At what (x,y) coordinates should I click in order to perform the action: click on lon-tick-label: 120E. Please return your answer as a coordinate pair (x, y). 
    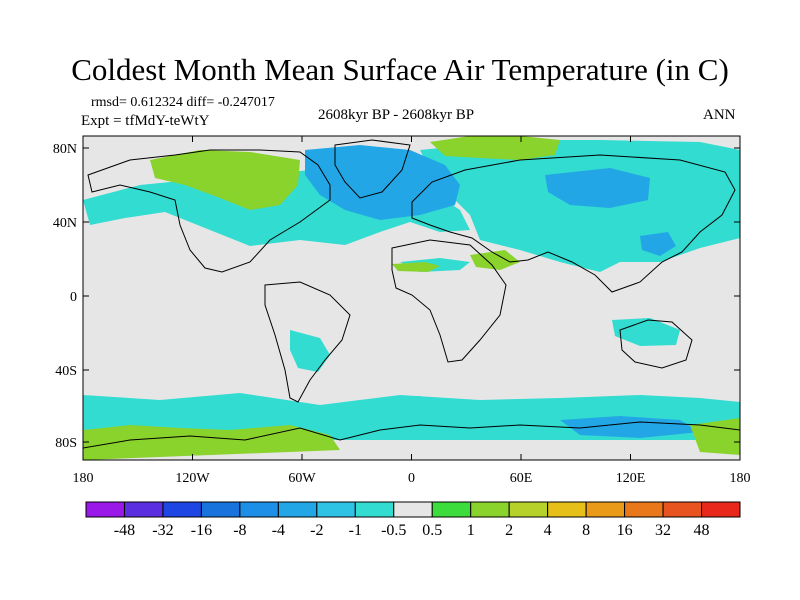
    Looking at the image, I should click on (631, 478).